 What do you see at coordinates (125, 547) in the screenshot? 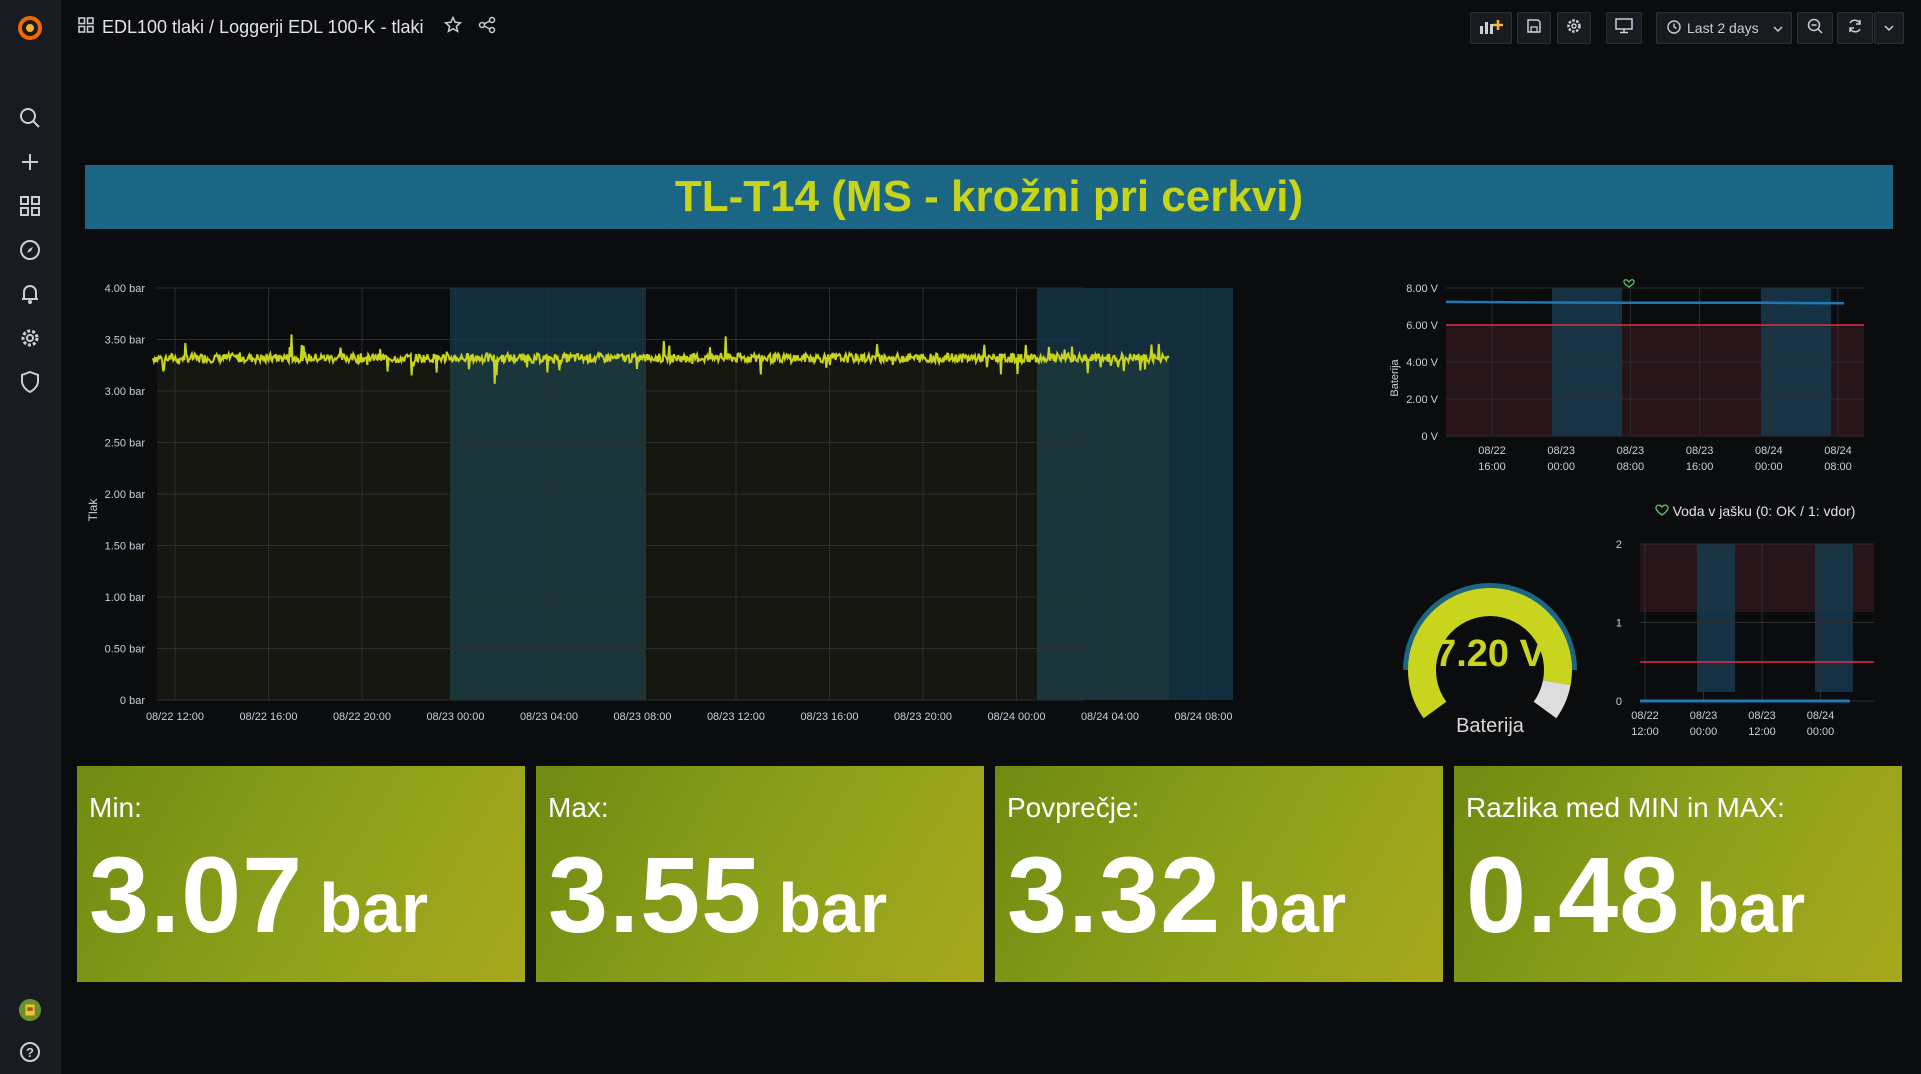
I see `y-tick-label: 1.50 bar` at bounding box center [125, 547].